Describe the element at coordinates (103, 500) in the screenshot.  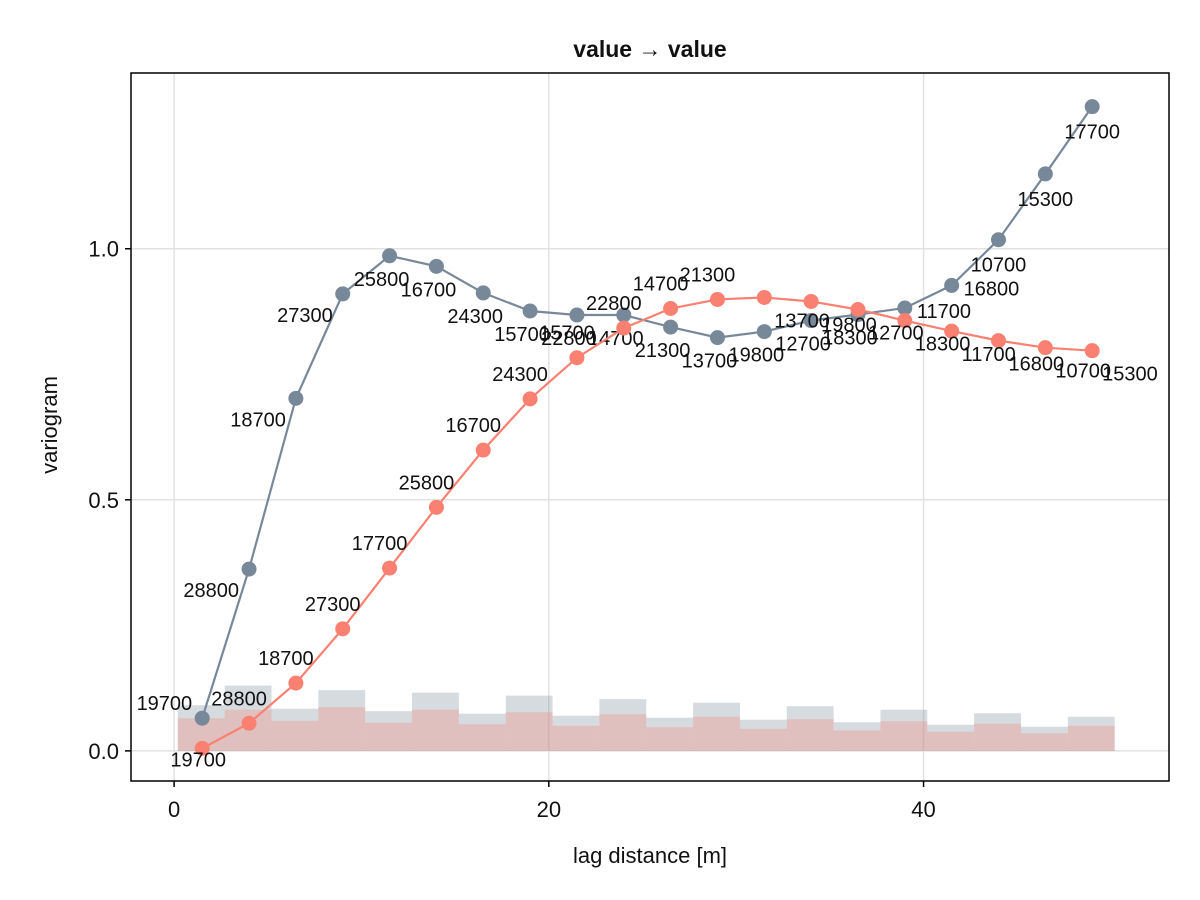
I see `y-tick-label: 0.5` at that location.